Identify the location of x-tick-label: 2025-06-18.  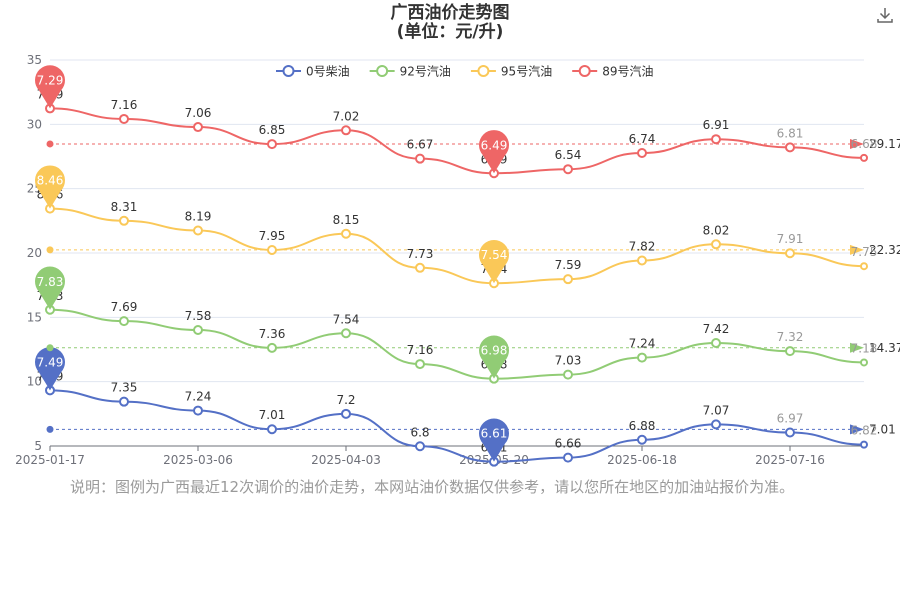
(642, 460).